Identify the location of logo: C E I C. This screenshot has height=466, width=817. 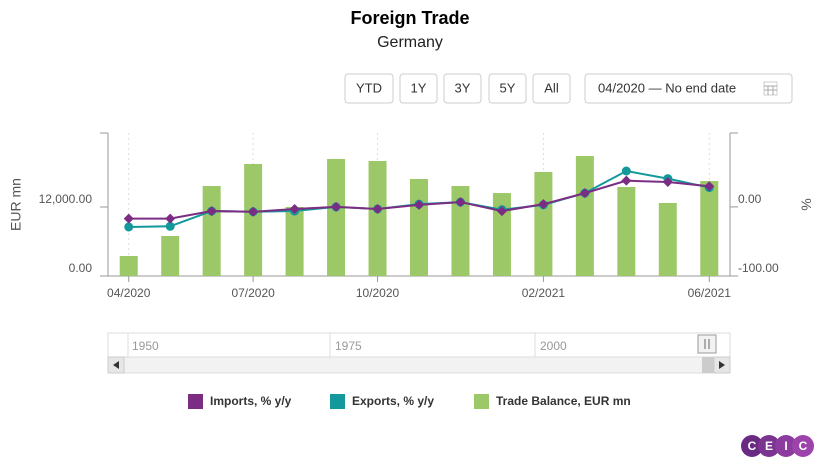
(777, 446).